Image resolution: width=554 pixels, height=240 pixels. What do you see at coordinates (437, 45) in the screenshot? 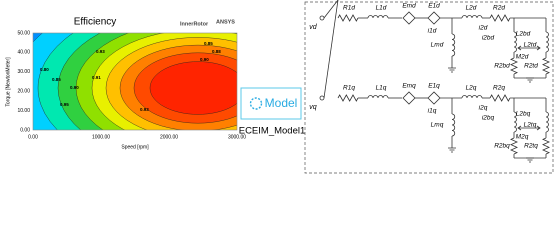
I see `circuit-label: Lmd` at bounding box center [437, 45].